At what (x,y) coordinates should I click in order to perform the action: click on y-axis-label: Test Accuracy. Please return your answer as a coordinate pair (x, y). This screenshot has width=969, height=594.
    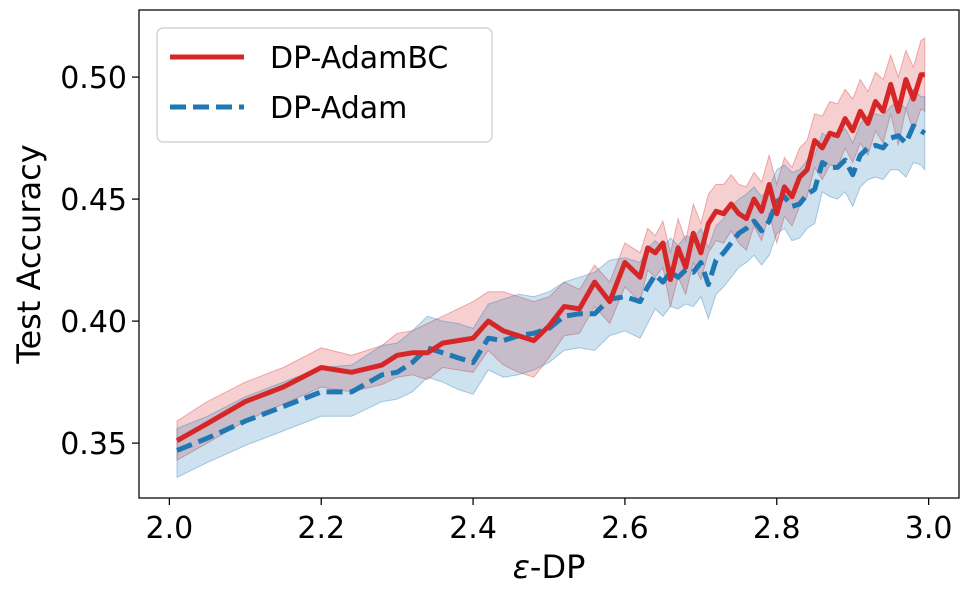
    Looking at the image, I should click on (29, 254).